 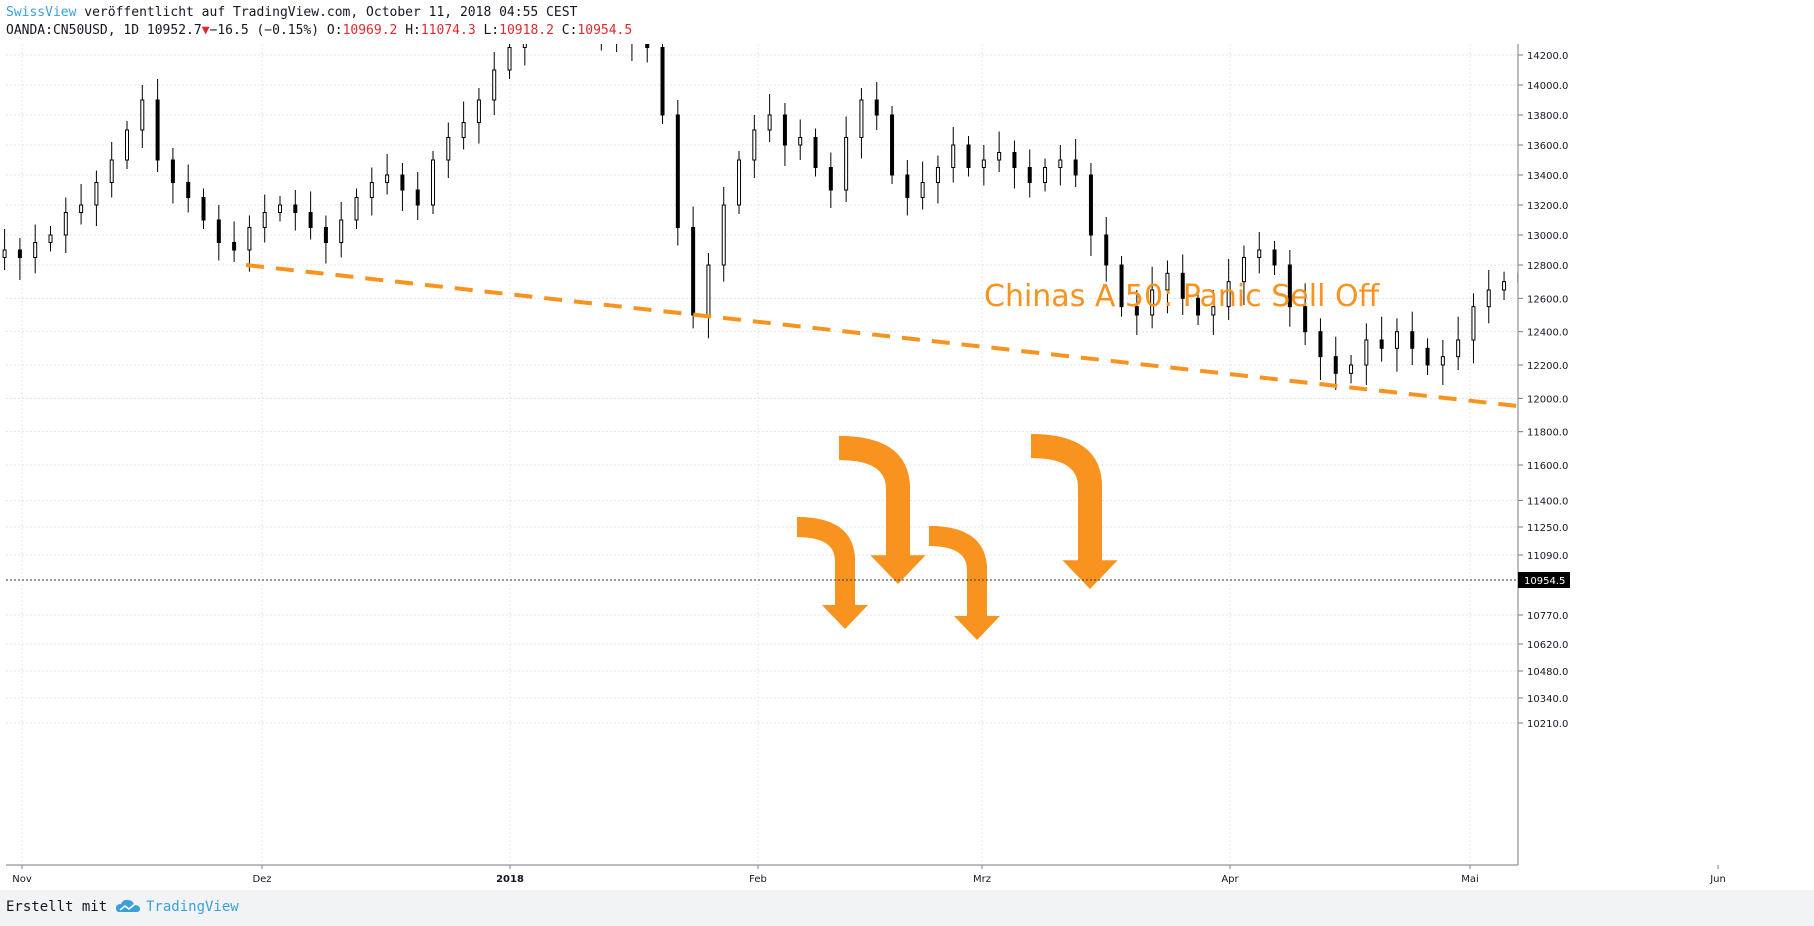 What do you see at coordinates (758, 879) in the screenshot?
I see `time-tick-label: Feb` at bounding box center [758, 879].